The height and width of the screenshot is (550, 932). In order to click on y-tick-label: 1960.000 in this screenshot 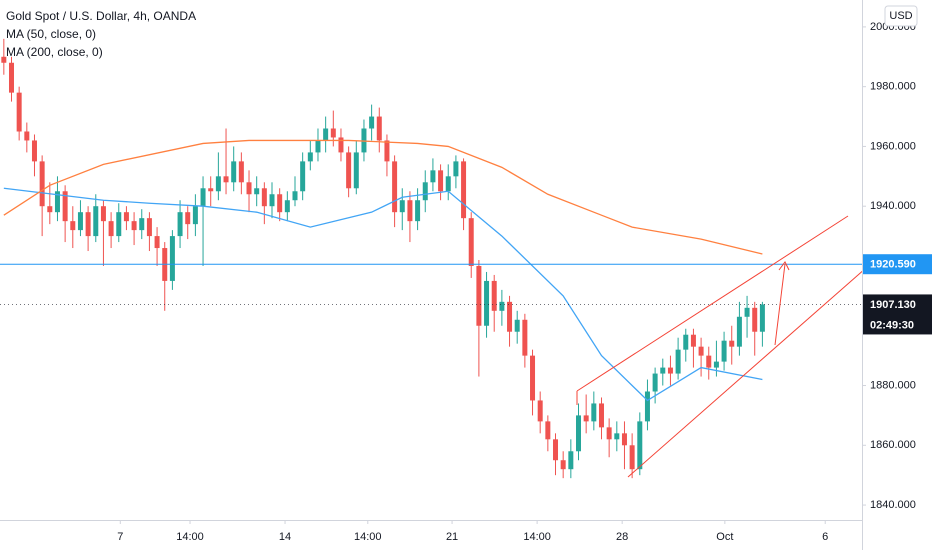, I will do `click(893, 146)`.